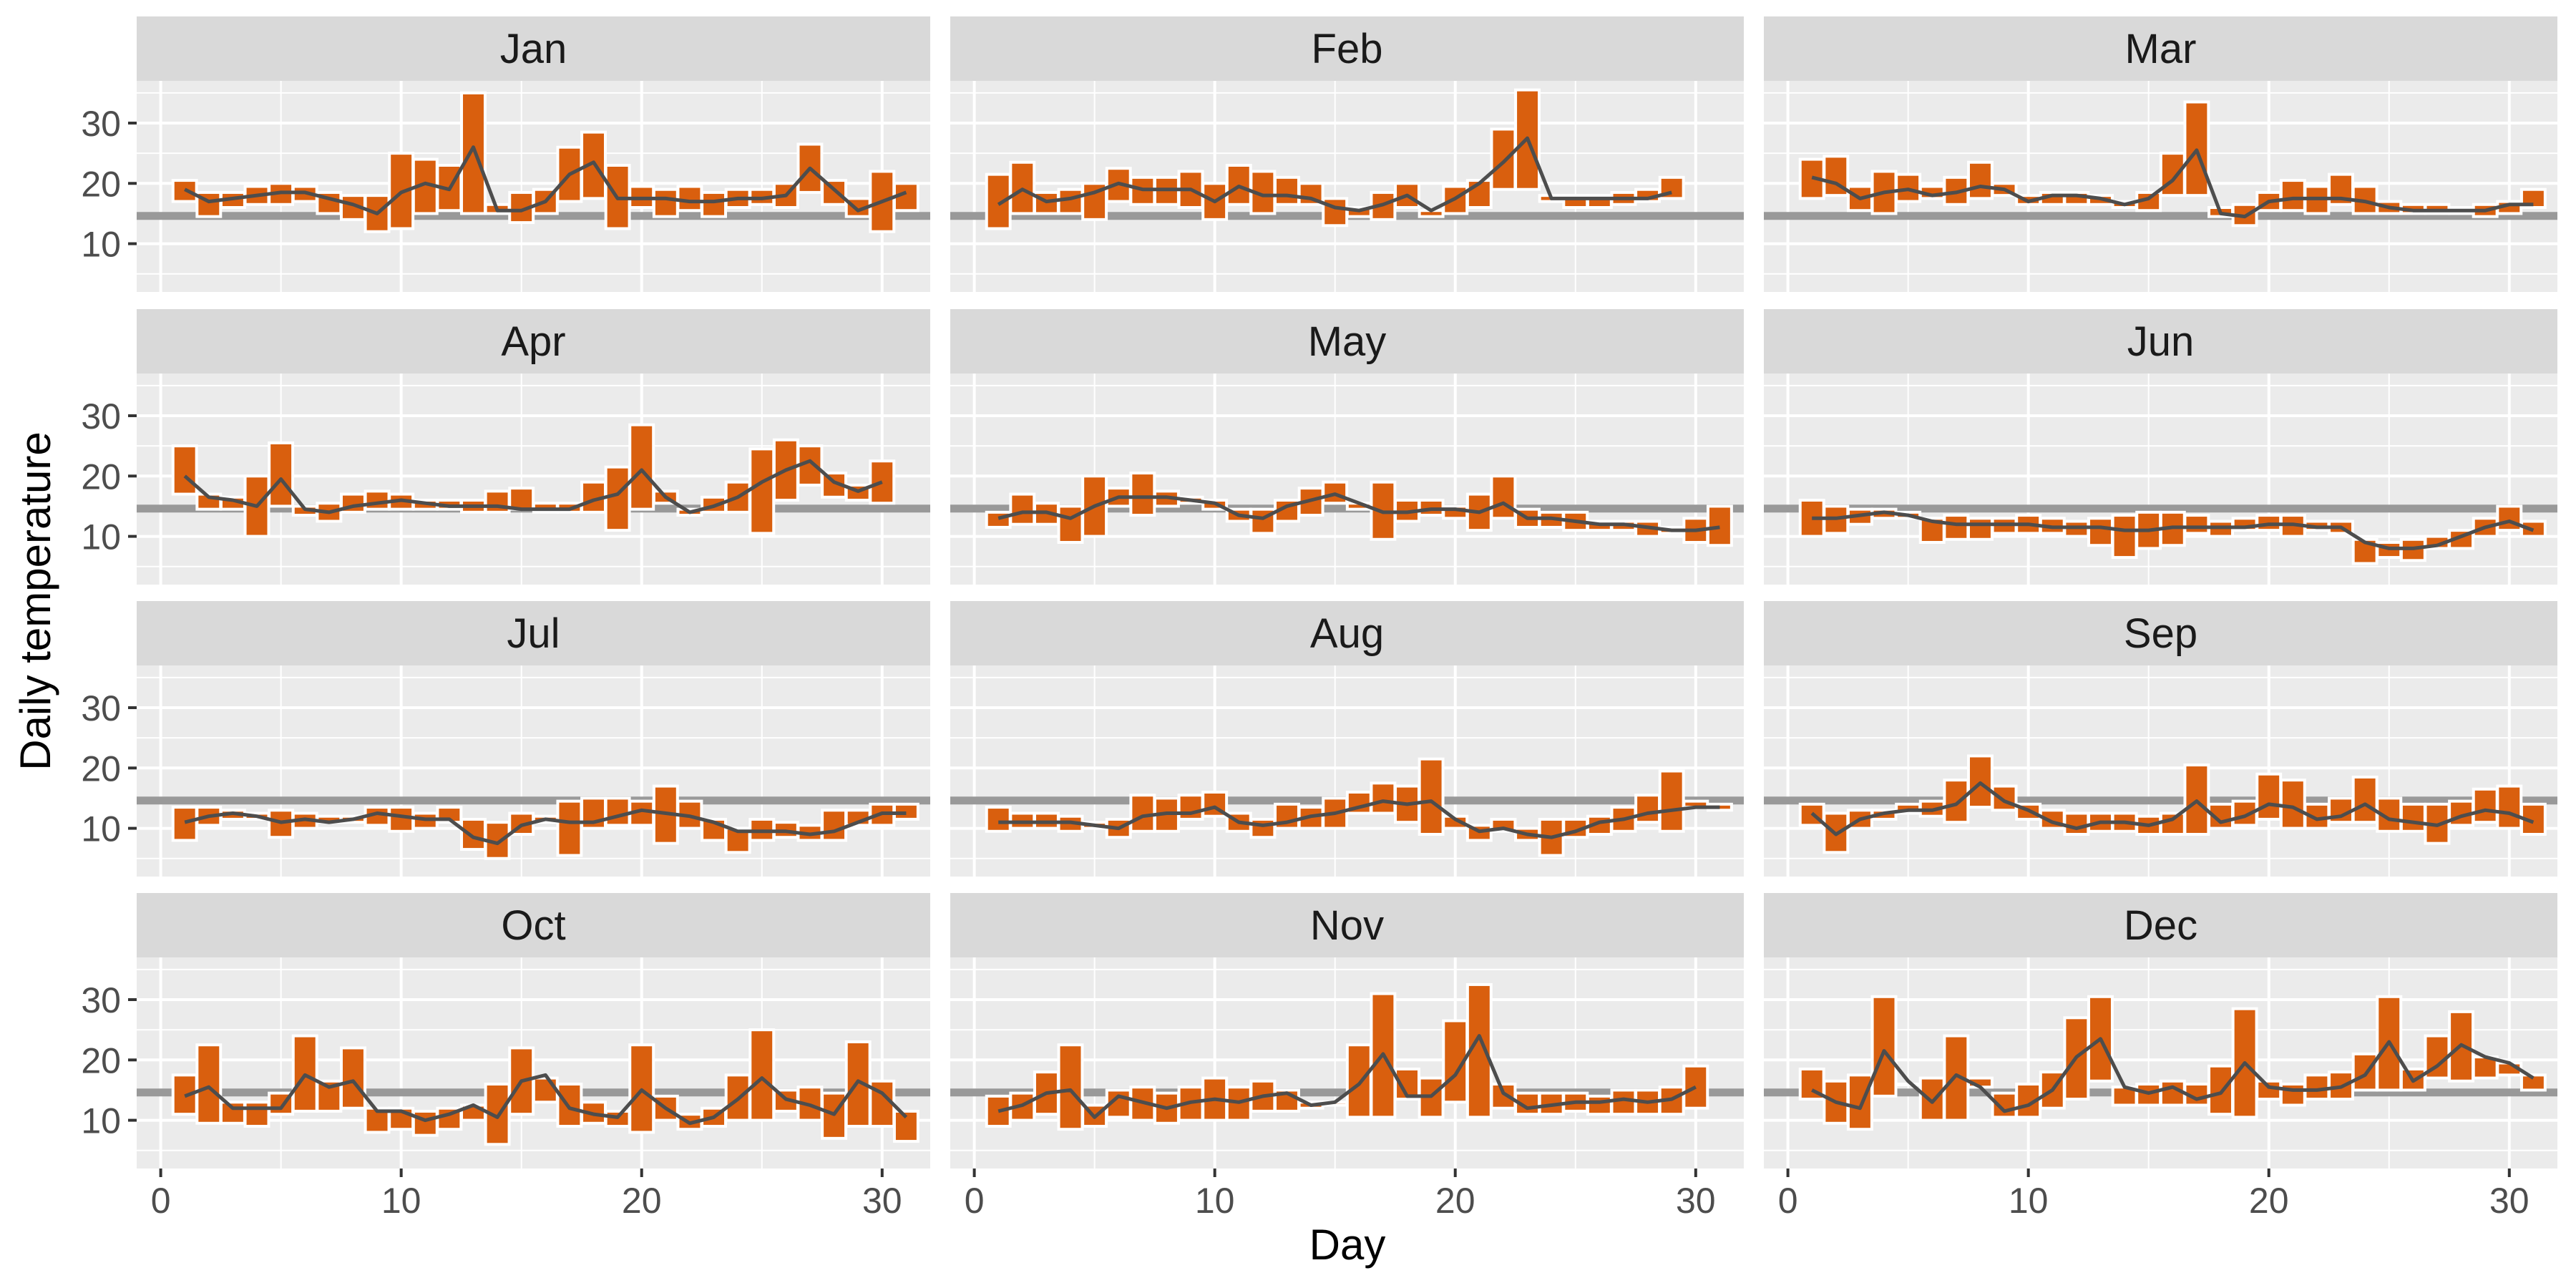  What do you see at coordinates (533, 341) in the screenshot?
I see `facet-label: Apr` at bounding box center [533, 341].